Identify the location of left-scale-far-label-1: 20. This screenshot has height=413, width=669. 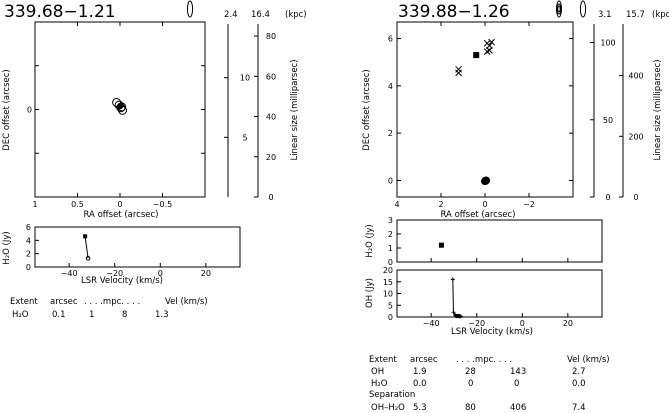
(271, 157).